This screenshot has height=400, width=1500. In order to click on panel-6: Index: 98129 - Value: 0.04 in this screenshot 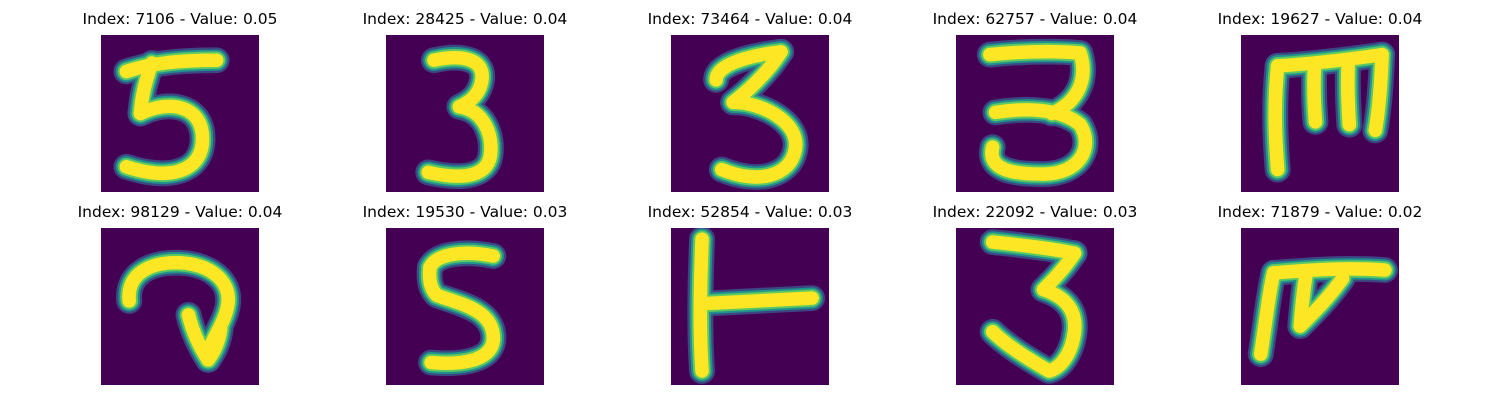, I will do `click(180, 299)`.